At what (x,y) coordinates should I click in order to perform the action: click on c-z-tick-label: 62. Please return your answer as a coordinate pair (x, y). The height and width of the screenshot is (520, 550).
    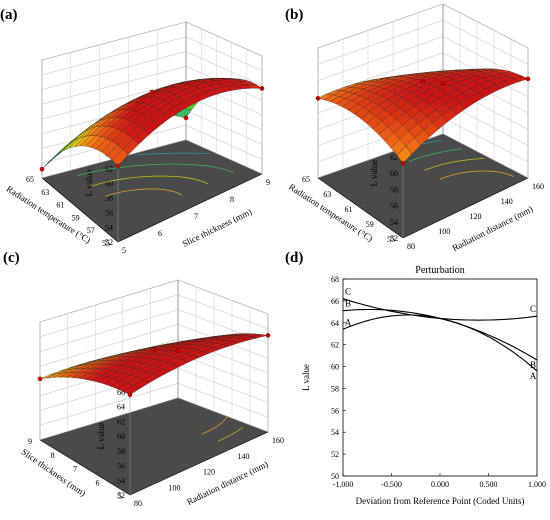
    Looking at the image, I should click on (121, 421).